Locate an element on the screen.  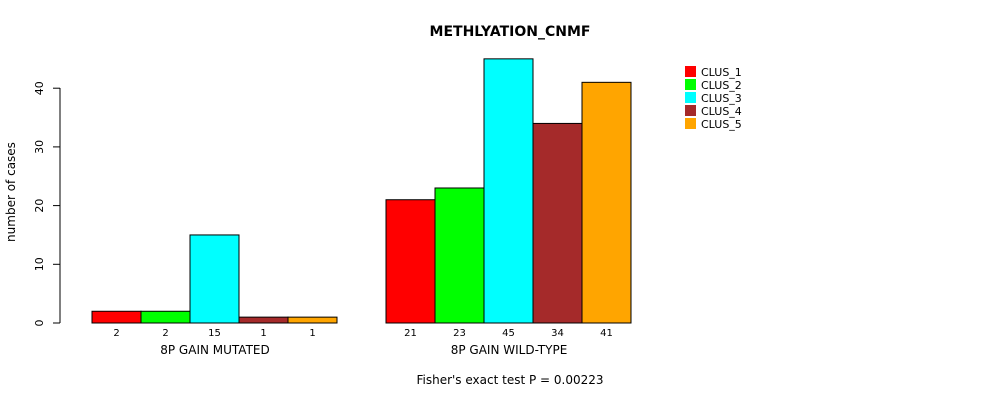
legend-label: CLUS_4 is located at coordinates (721, 111).